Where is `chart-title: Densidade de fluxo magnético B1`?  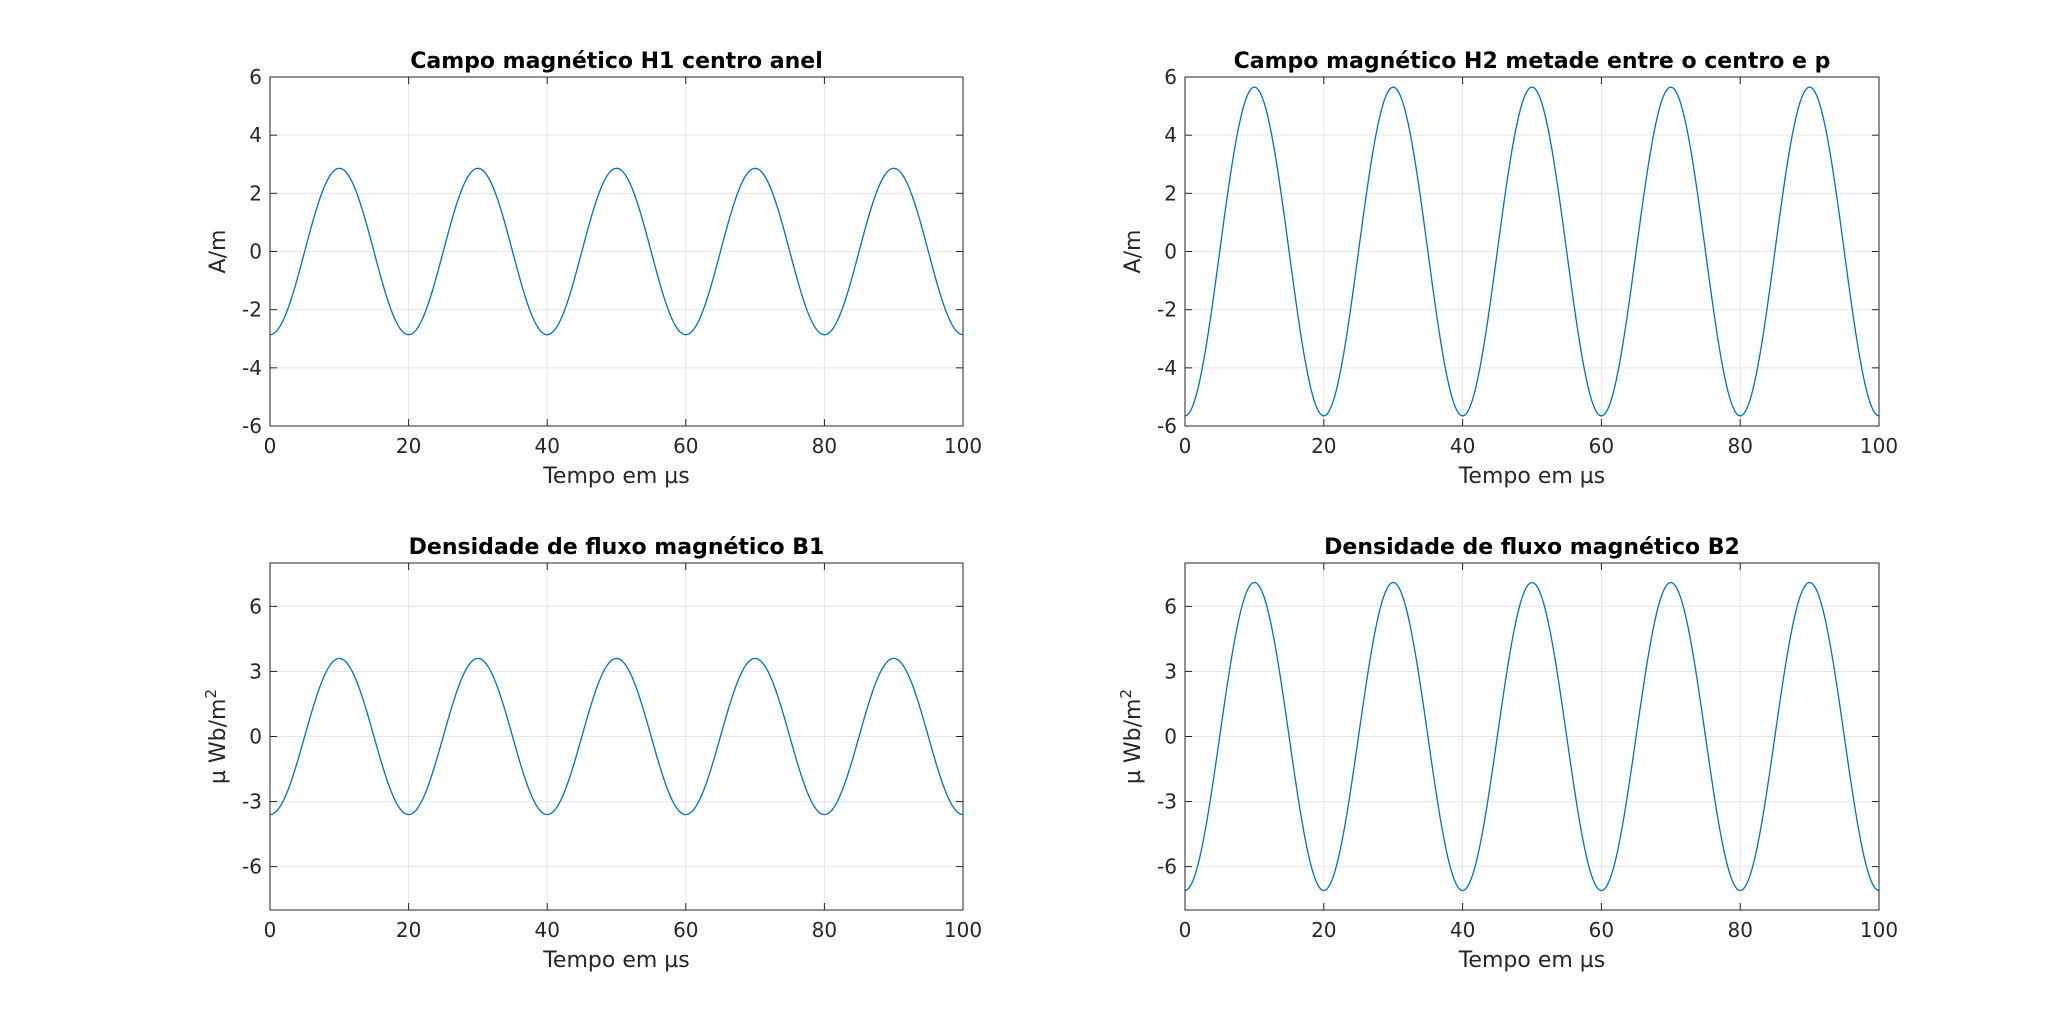 chart-title: Densidade de fluxo magnético B1 is located at coordinates (617, 547).